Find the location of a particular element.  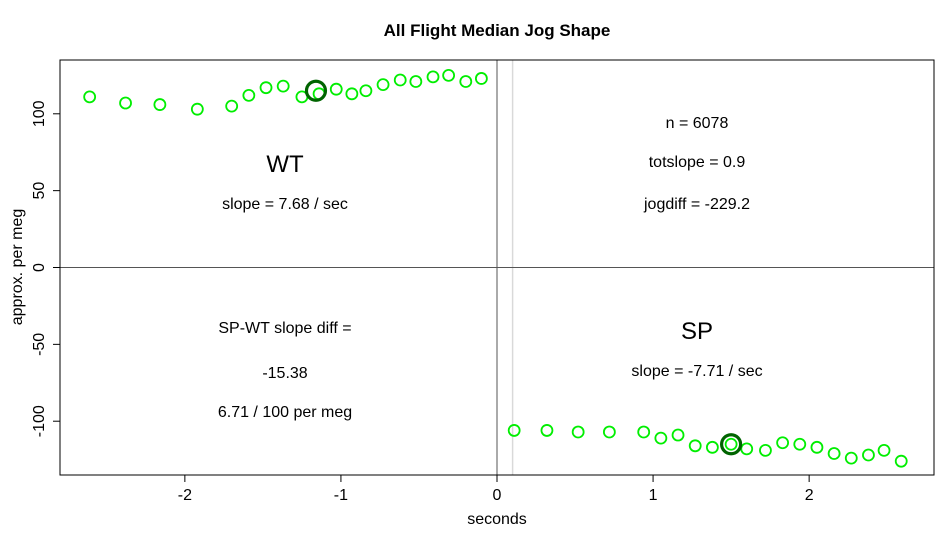

wt-label: WT is located at coordinates (285, 164).